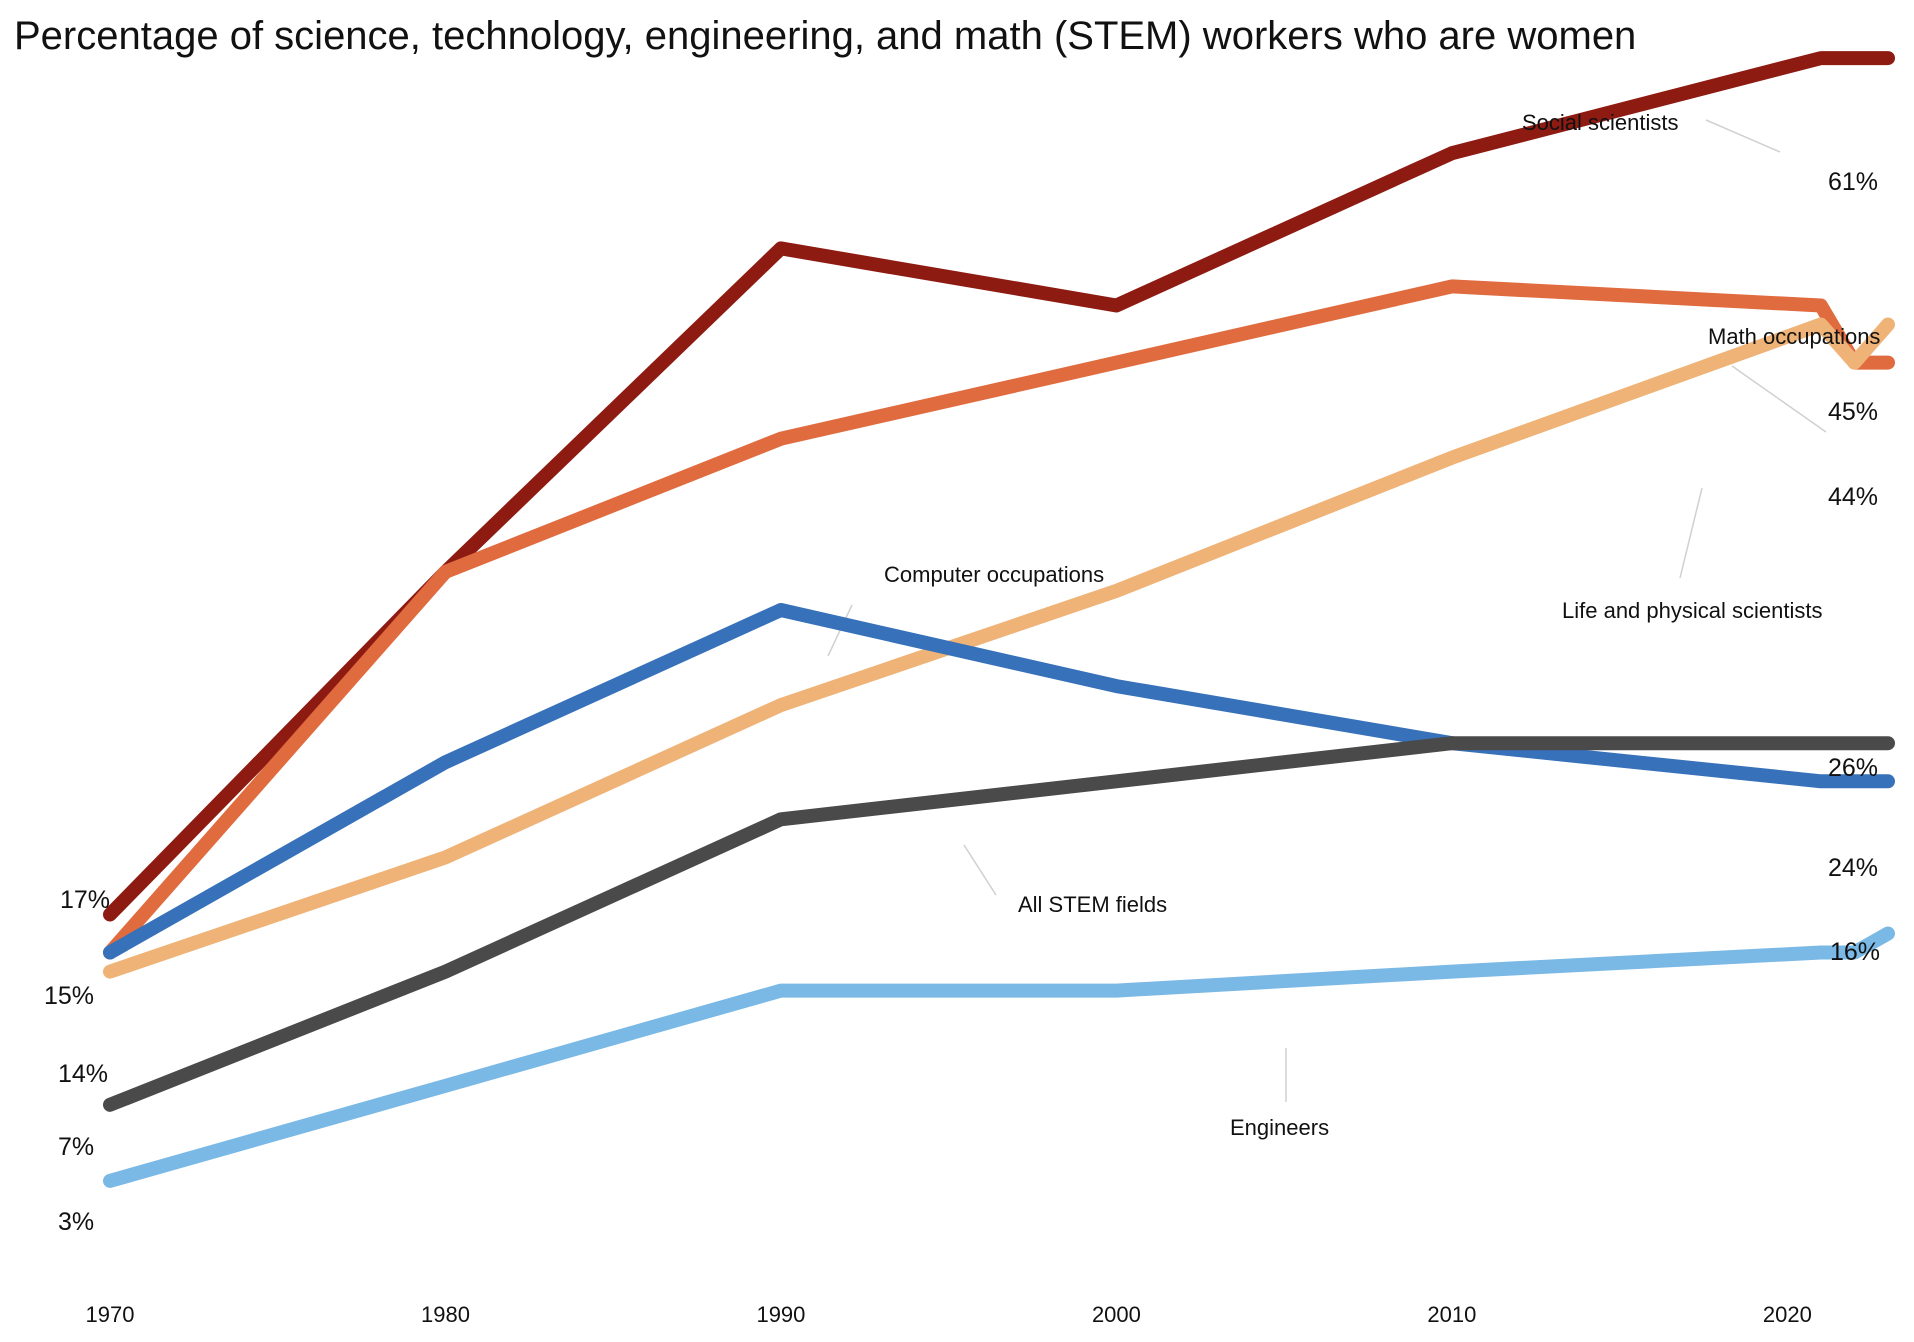 This screenshot has height=1342, width=1914. Describe the element at coordinates (1855, 952) in the screenshot. I see `value-label: 16%` at that location.